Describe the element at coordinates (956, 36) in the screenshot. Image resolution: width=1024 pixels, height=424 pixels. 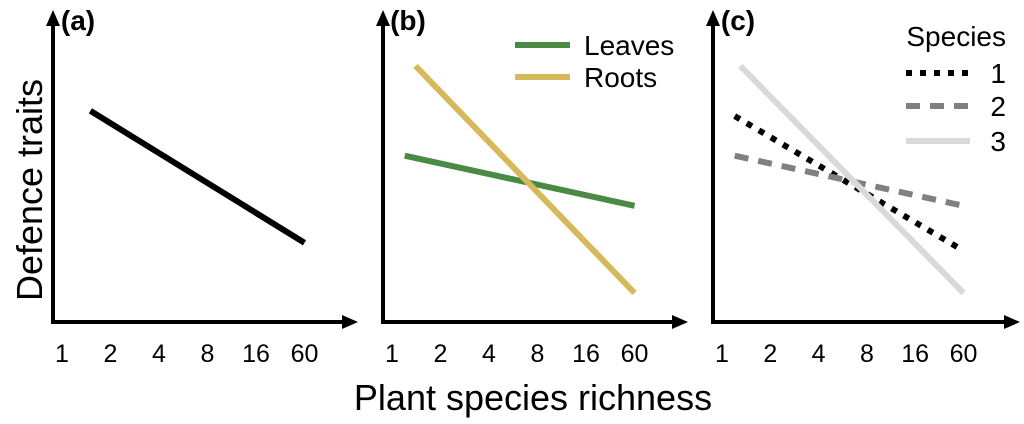
I see `legend-title: Species` at that location.